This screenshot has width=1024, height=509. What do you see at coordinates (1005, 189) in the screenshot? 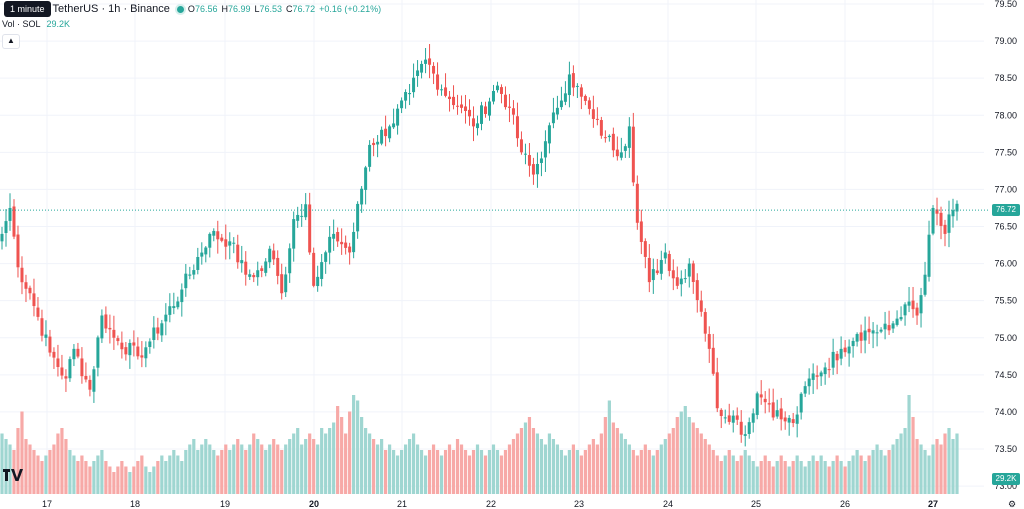
I see `price-tick-label: 77.00` at bounding box center [1005, 189].